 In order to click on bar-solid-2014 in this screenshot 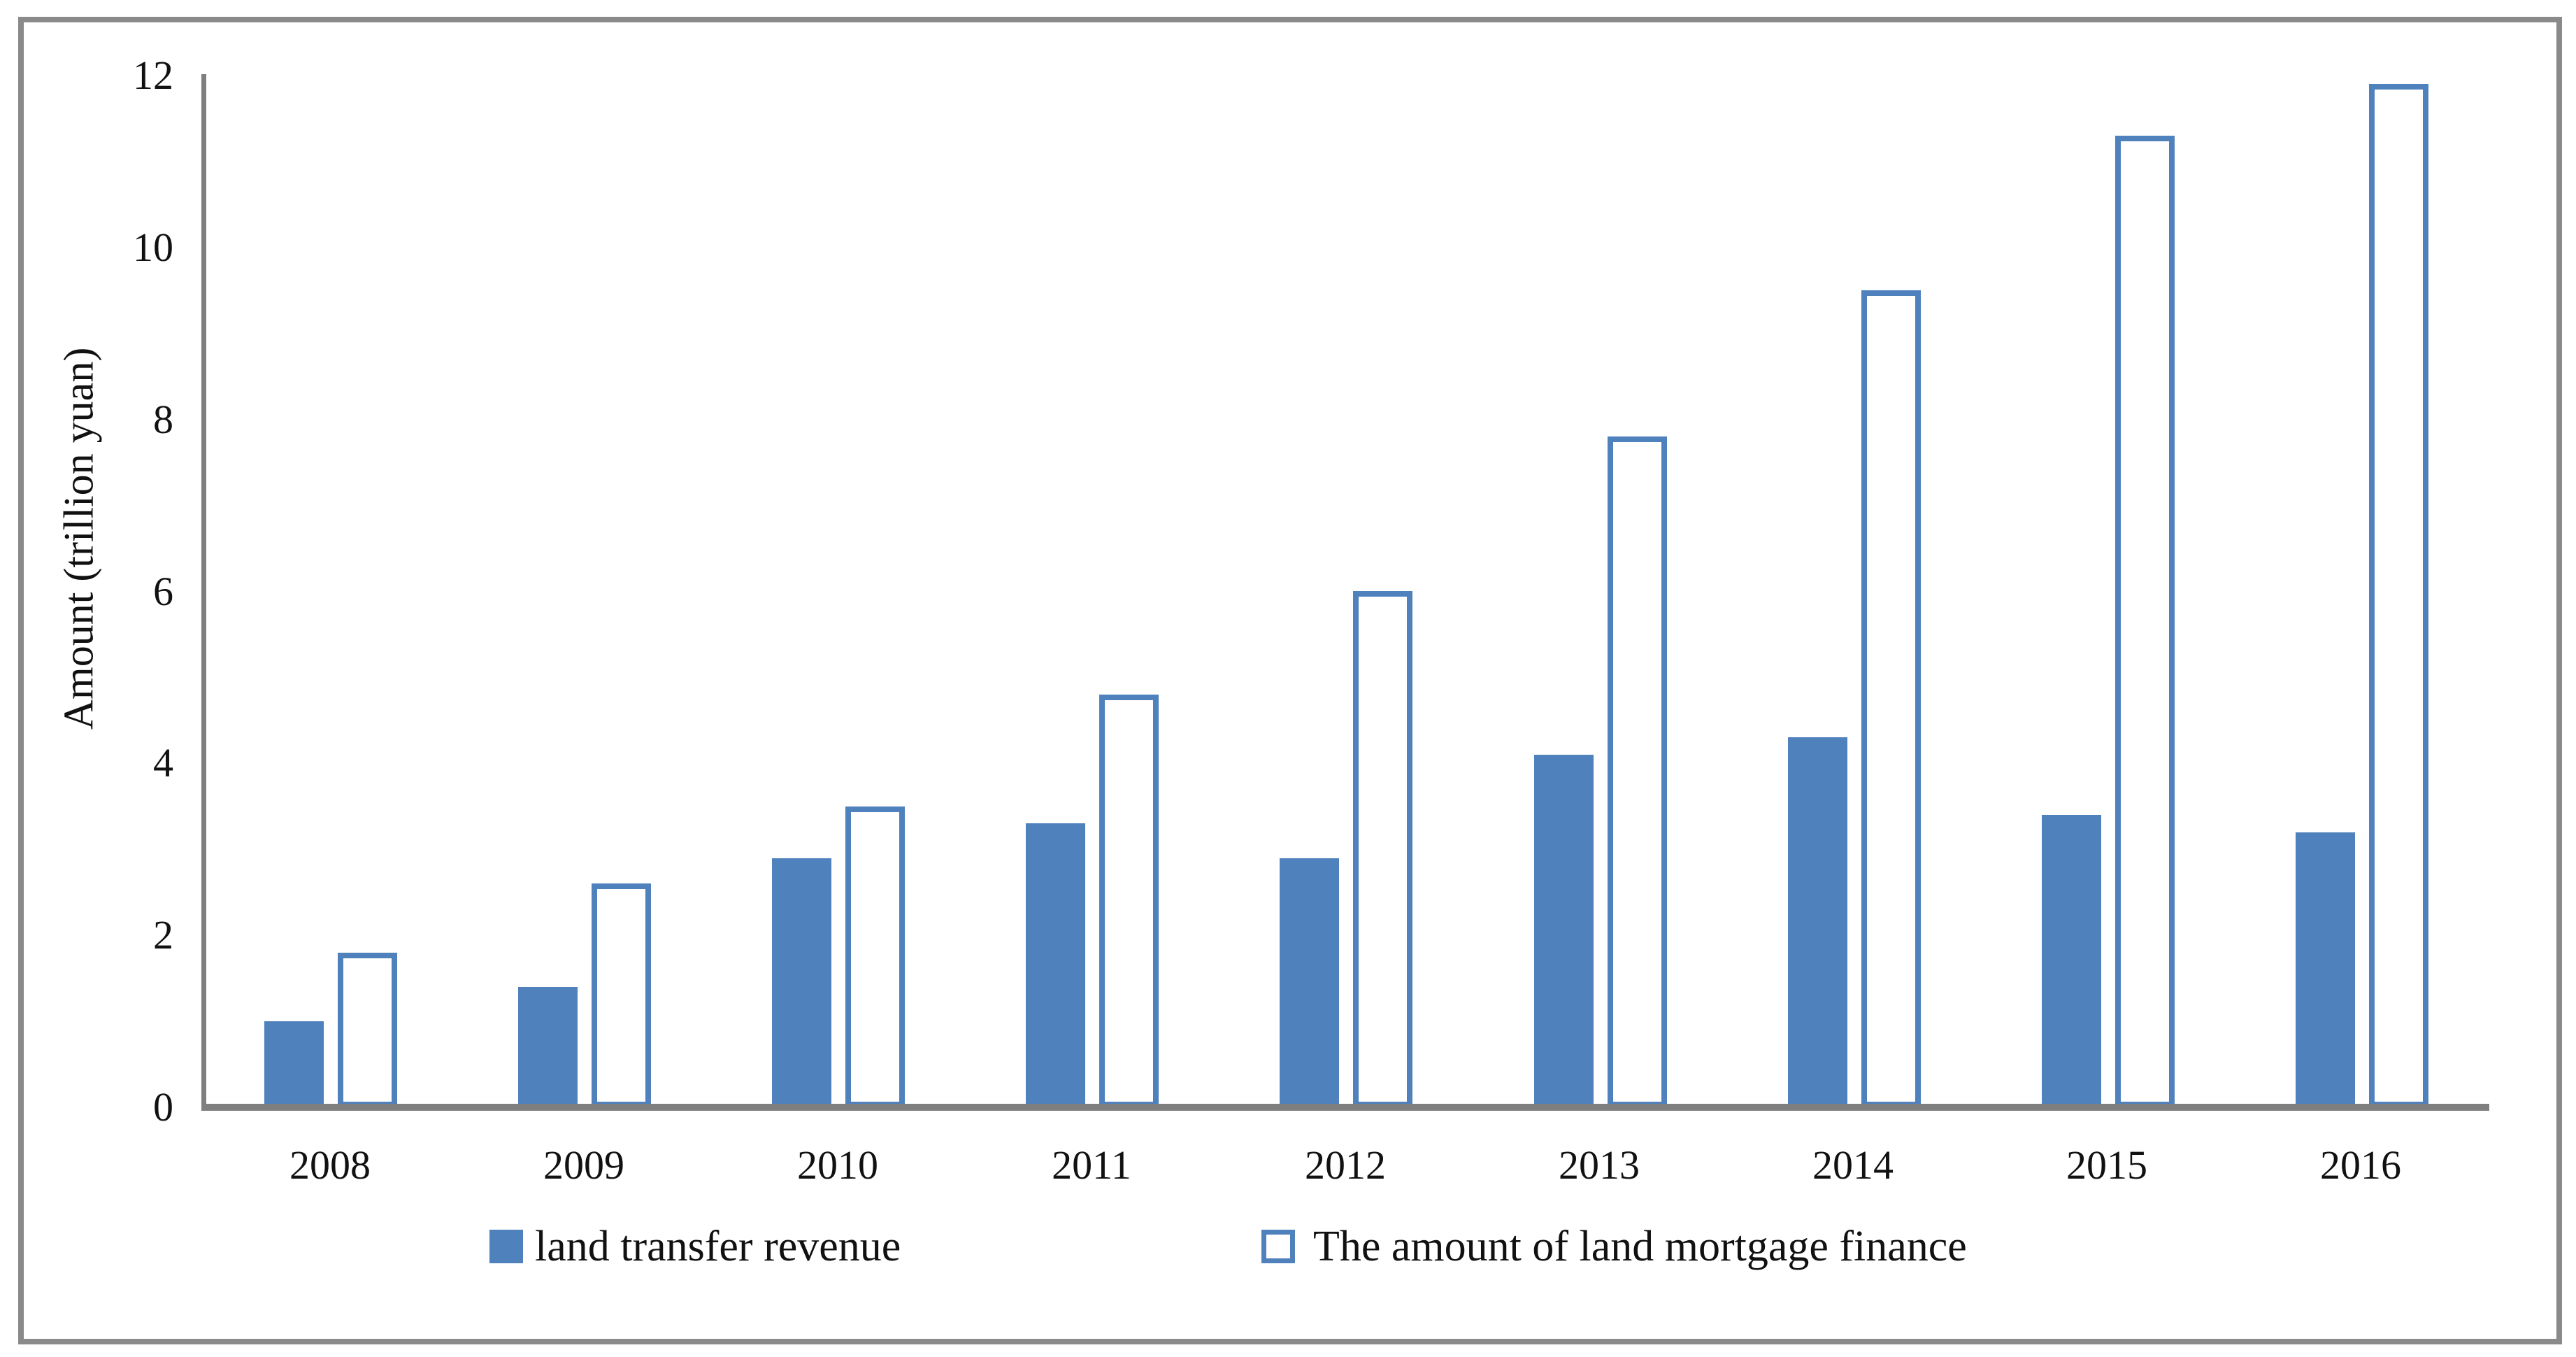, I will do `click(1817, 922)`.